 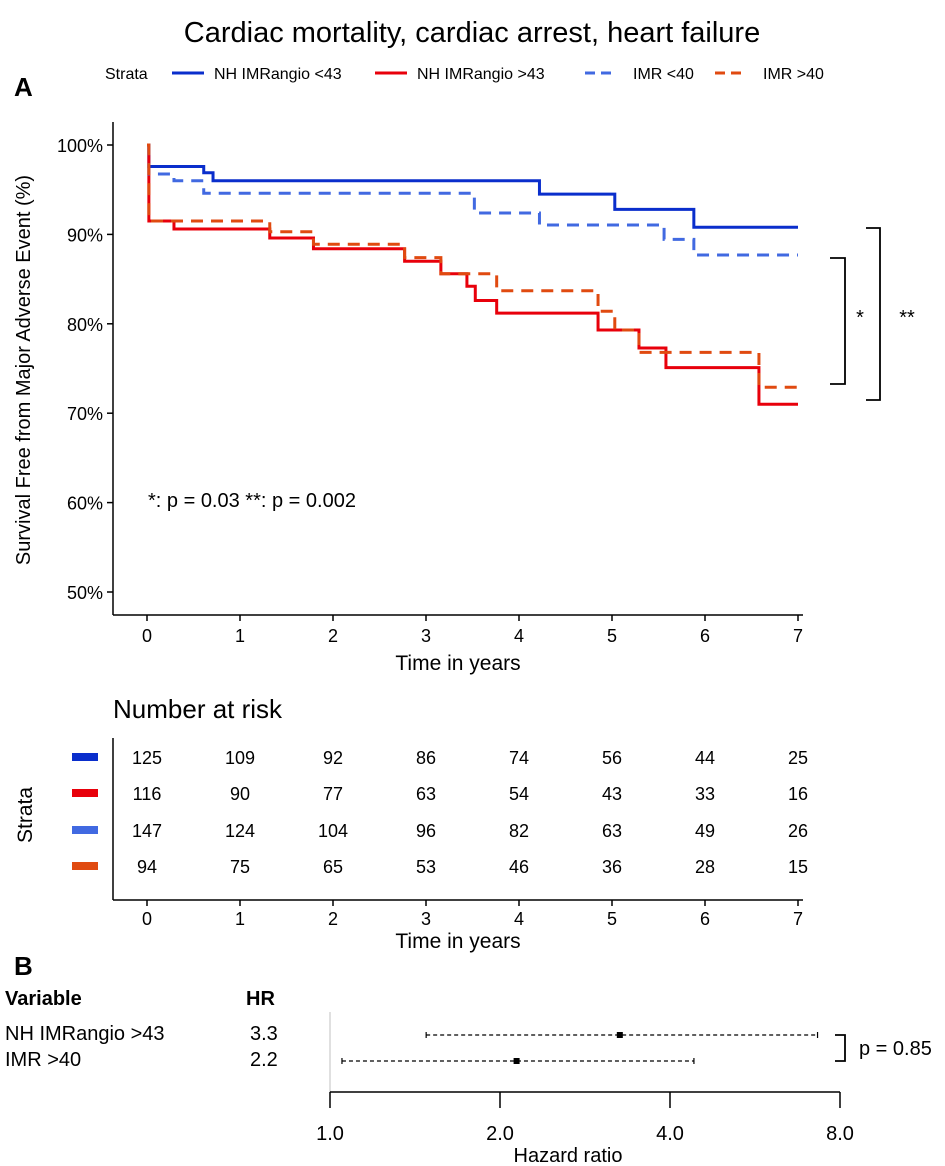 What do you see at coordinates (519, 831) in the screenshot?
I see `risk-count: 82` at bounding box center [519, 831].